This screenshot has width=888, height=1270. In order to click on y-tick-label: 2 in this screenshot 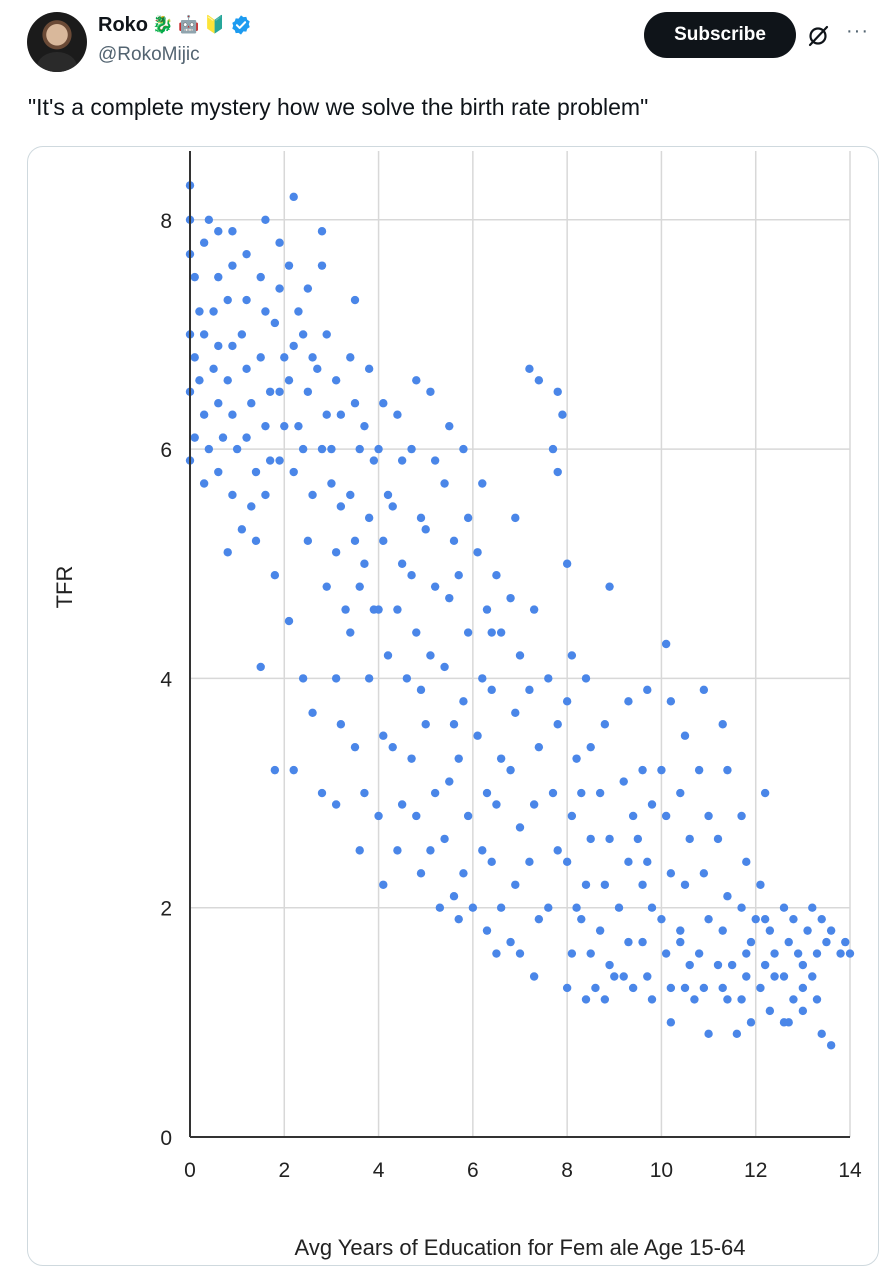, I will do `click(166, 909)`.